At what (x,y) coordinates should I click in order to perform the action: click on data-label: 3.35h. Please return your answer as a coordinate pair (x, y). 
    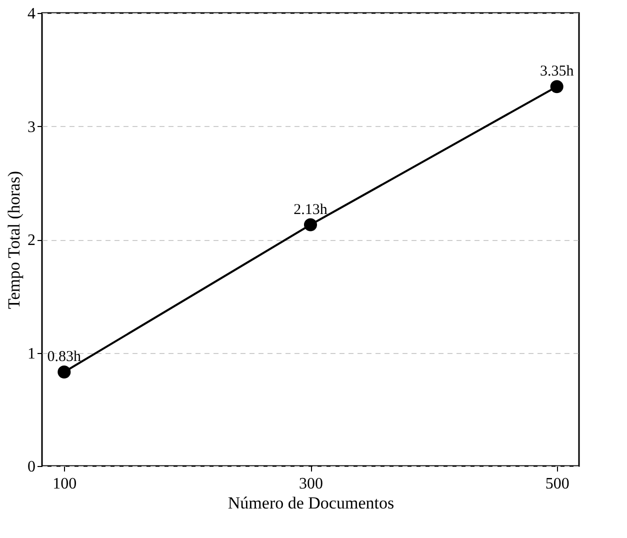
    Looking at the image, I should click on (557, 72).